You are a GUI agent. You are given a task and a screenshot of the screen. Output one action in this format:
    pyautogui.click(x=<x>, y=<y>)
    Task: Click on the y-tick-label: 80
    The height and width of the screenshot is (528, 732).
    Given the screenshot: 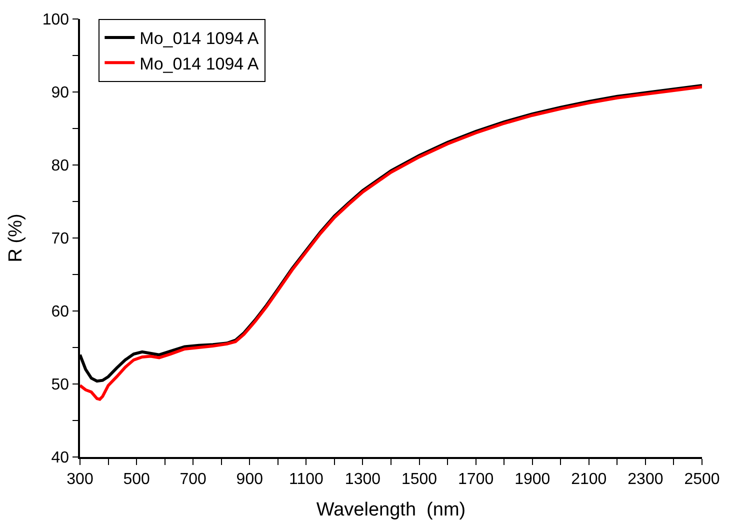 What is the action you would take?
    pyautogui.click(x=60, y=166)
    